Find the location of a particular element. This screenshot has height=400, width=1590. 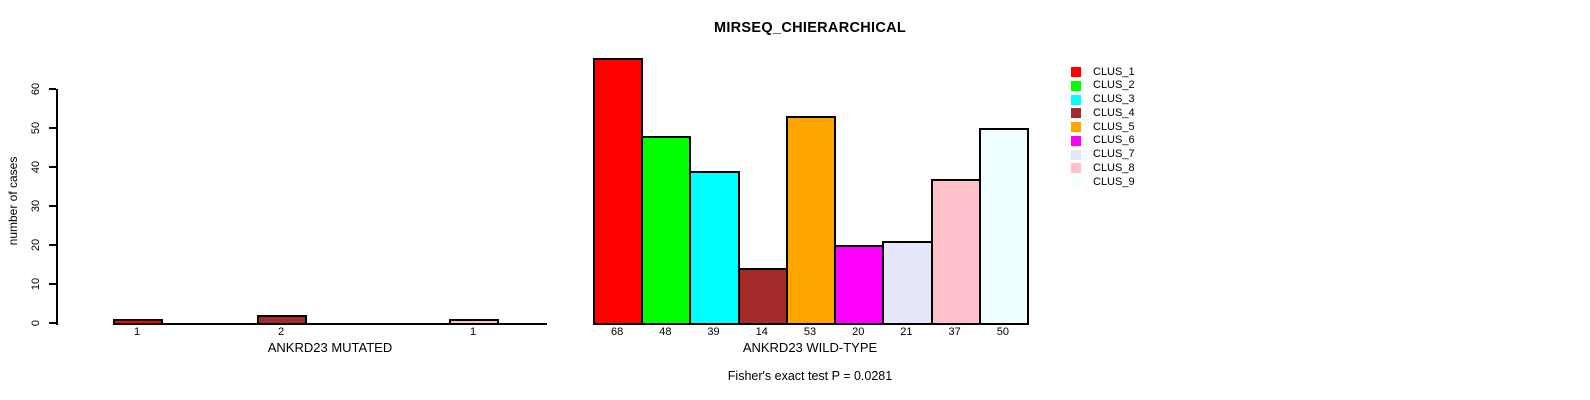

legend-item-clus_2: CLUS_2 is located at coordinates (1103, 86).